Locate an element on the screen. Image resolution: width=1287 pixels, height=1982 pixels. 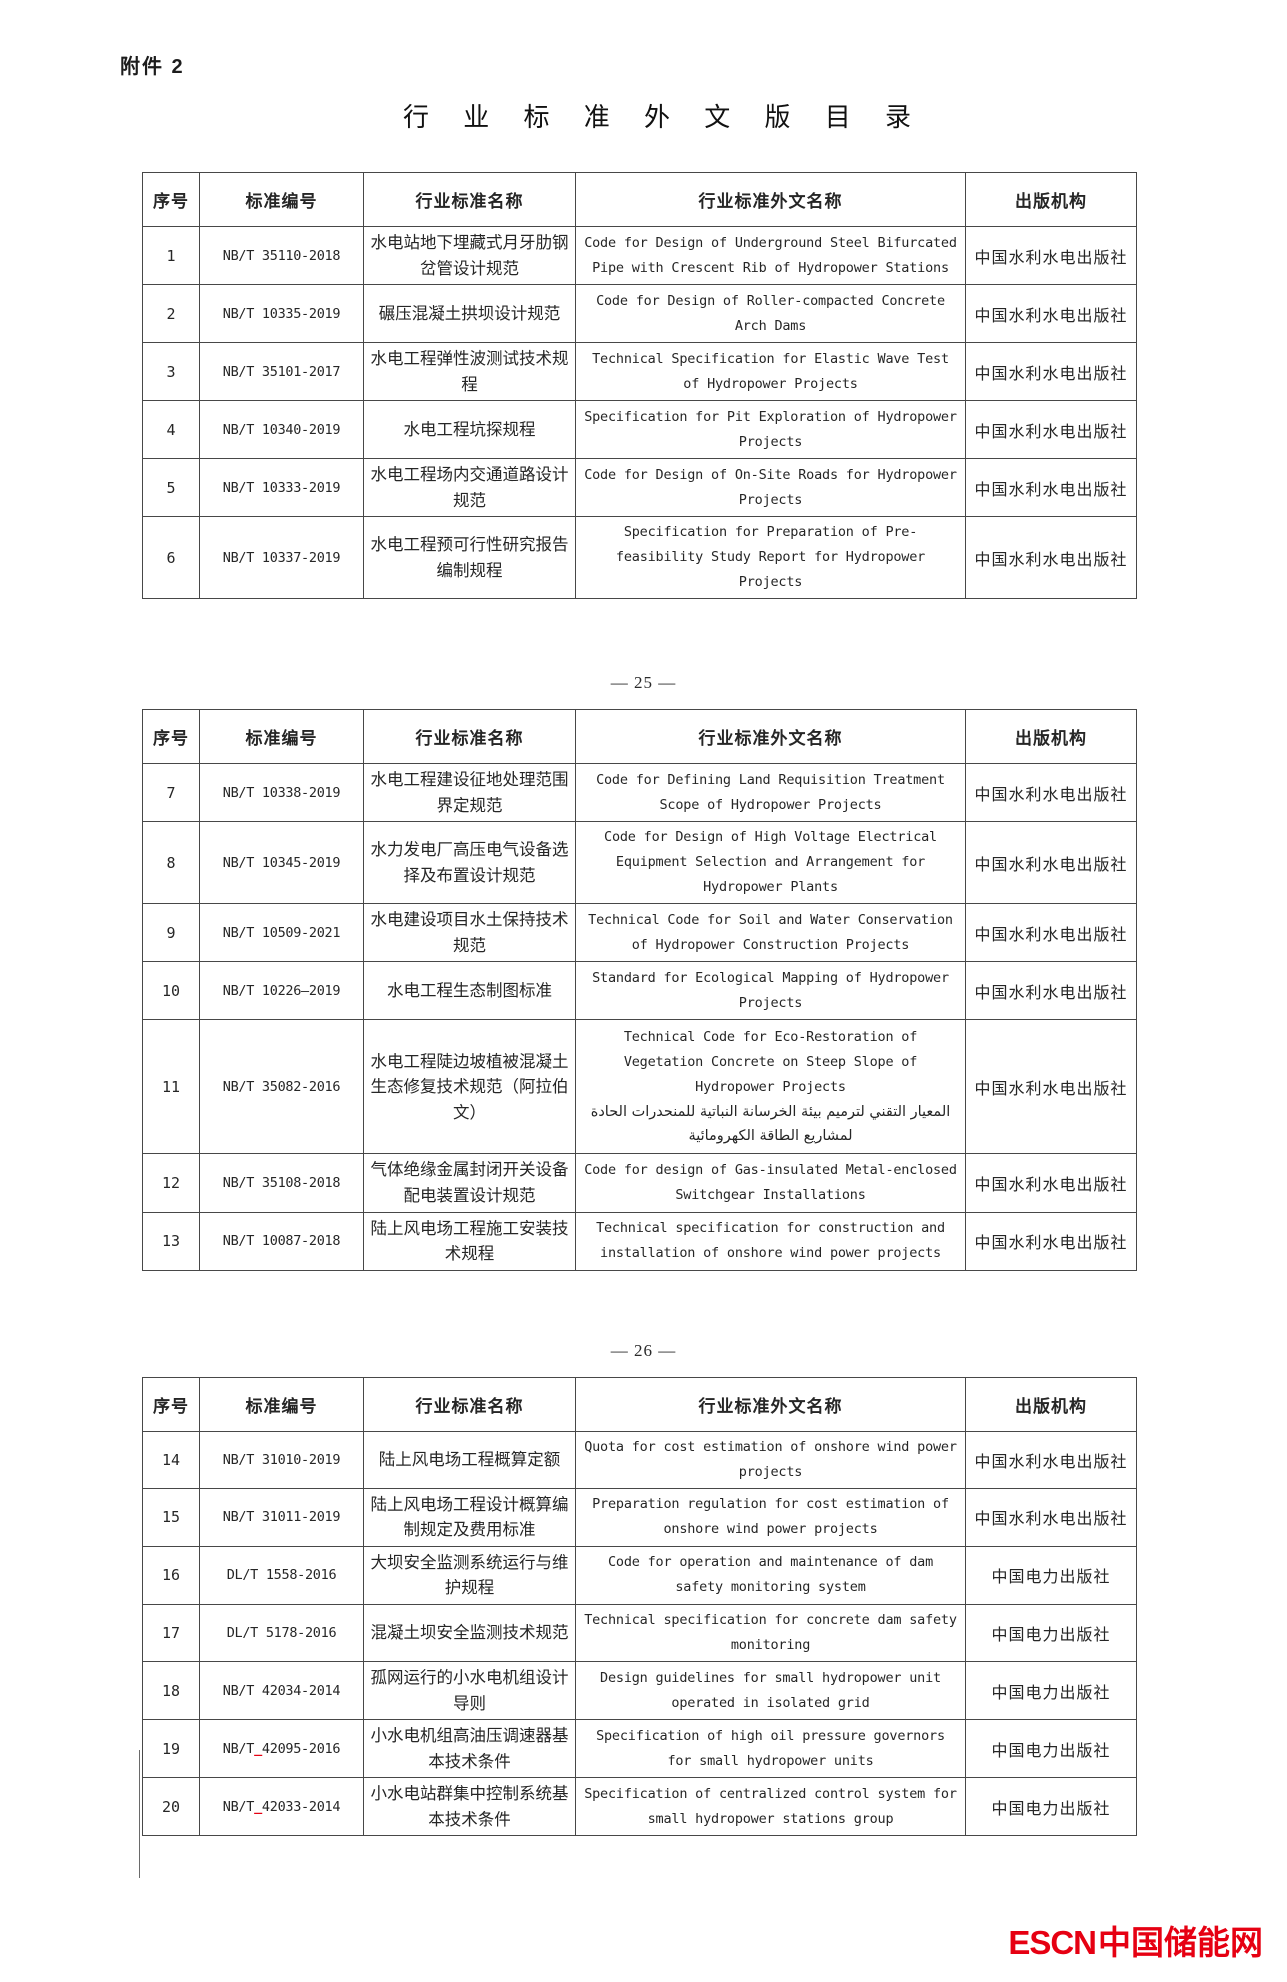
cell-standard-name-zh: 小水电站群集中控制系统基本技术条件 is located at coordinates (469, 1807).